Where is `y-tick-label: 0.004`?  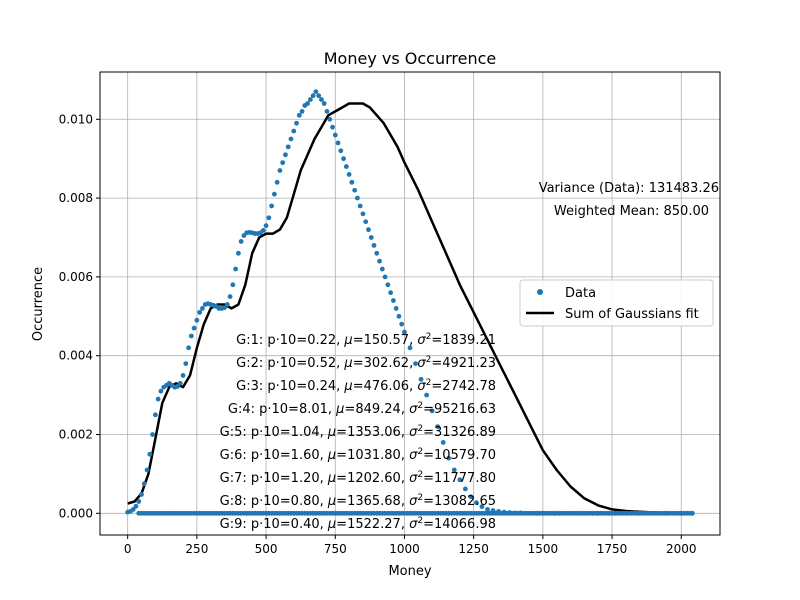 y-tick-label: 0.004 is located at coordinates (76, 356).